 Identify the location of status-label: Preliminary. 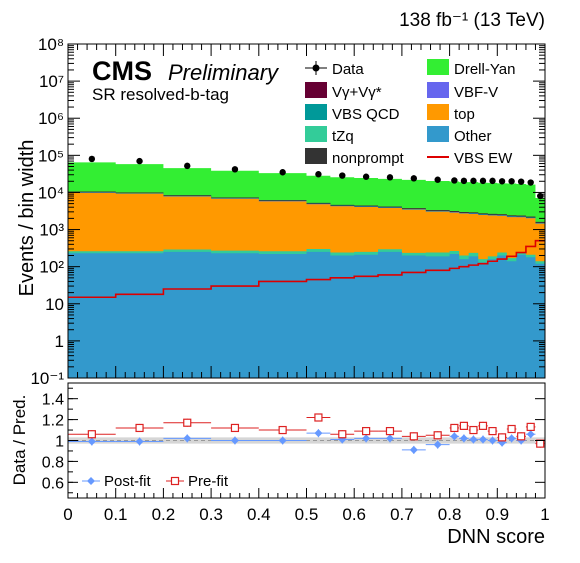
(224, 72).